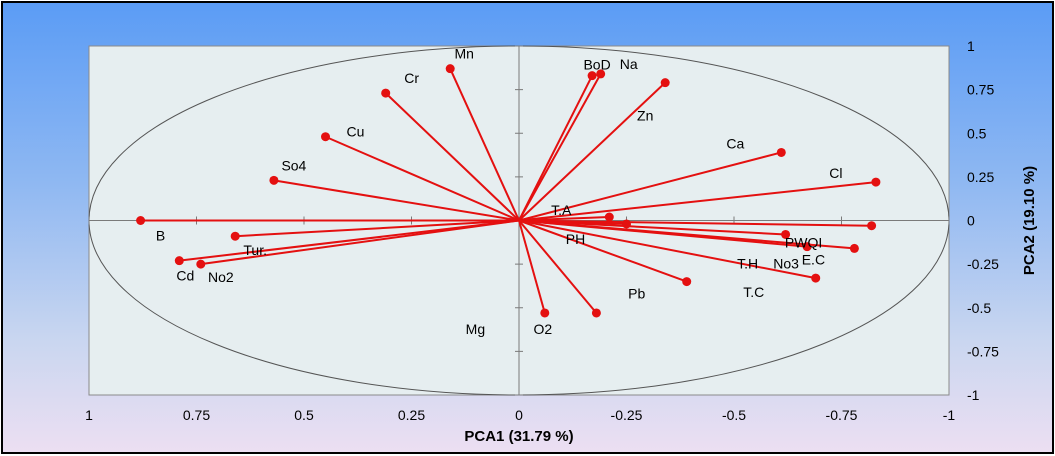  What do you see at coordinates (807, 247) in the screenshot?
I see `vector-point-no3` at bounding box center [807, 247].